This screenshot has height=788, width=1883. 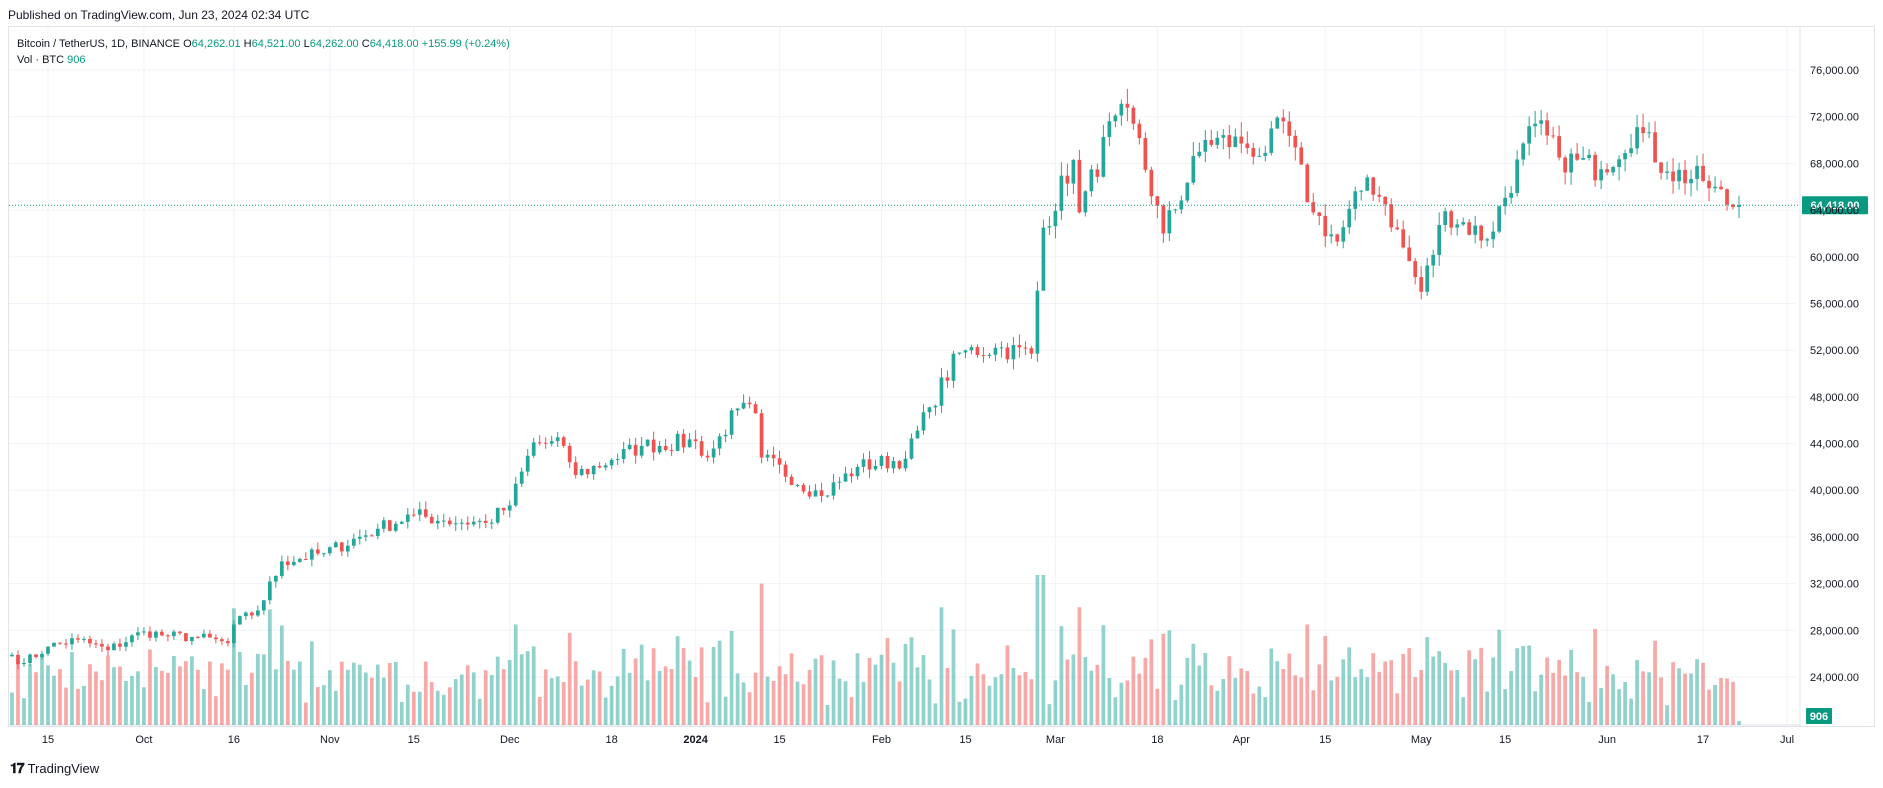 What do you see at coordinates (99, 44) in the screenshot?
I see `symbol-title: Bitcoin / TetherUS, 1D, BINANCE` at bounding box center [99, 44].